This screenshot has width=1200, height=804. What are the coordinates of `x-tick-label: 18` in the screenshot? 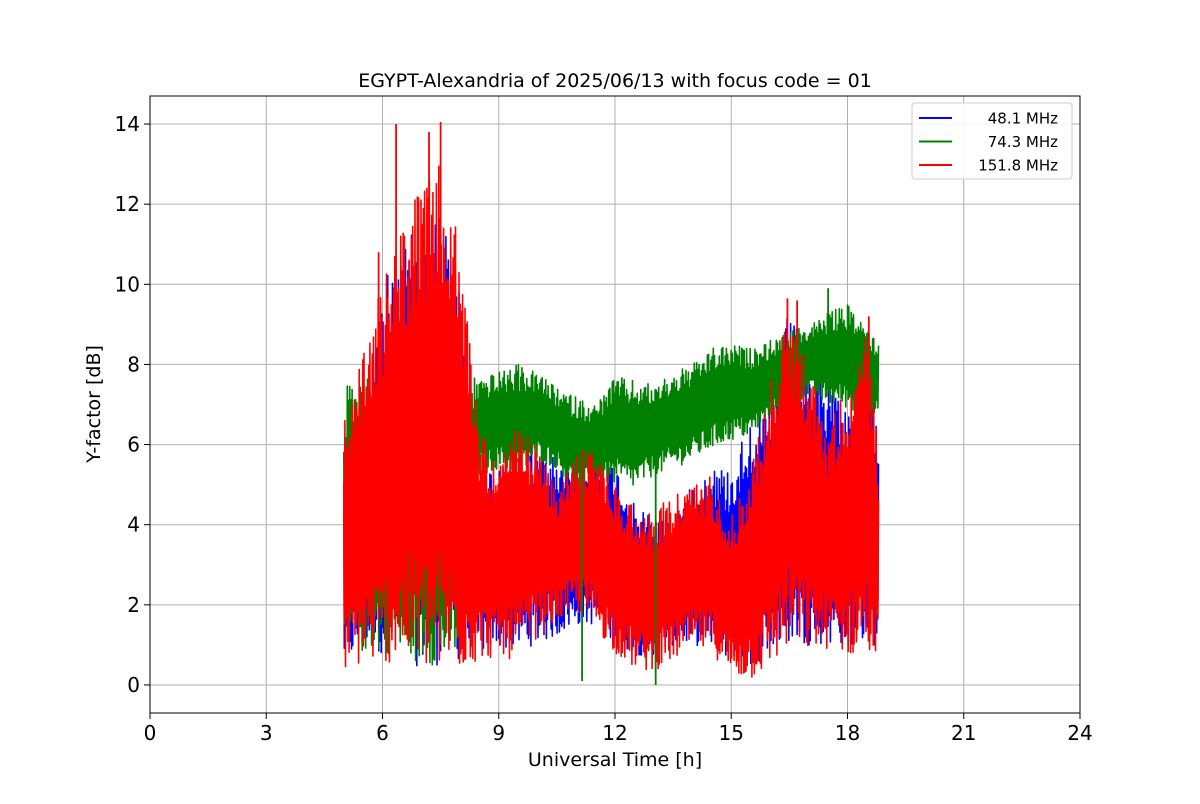 It's located at (847, 733).